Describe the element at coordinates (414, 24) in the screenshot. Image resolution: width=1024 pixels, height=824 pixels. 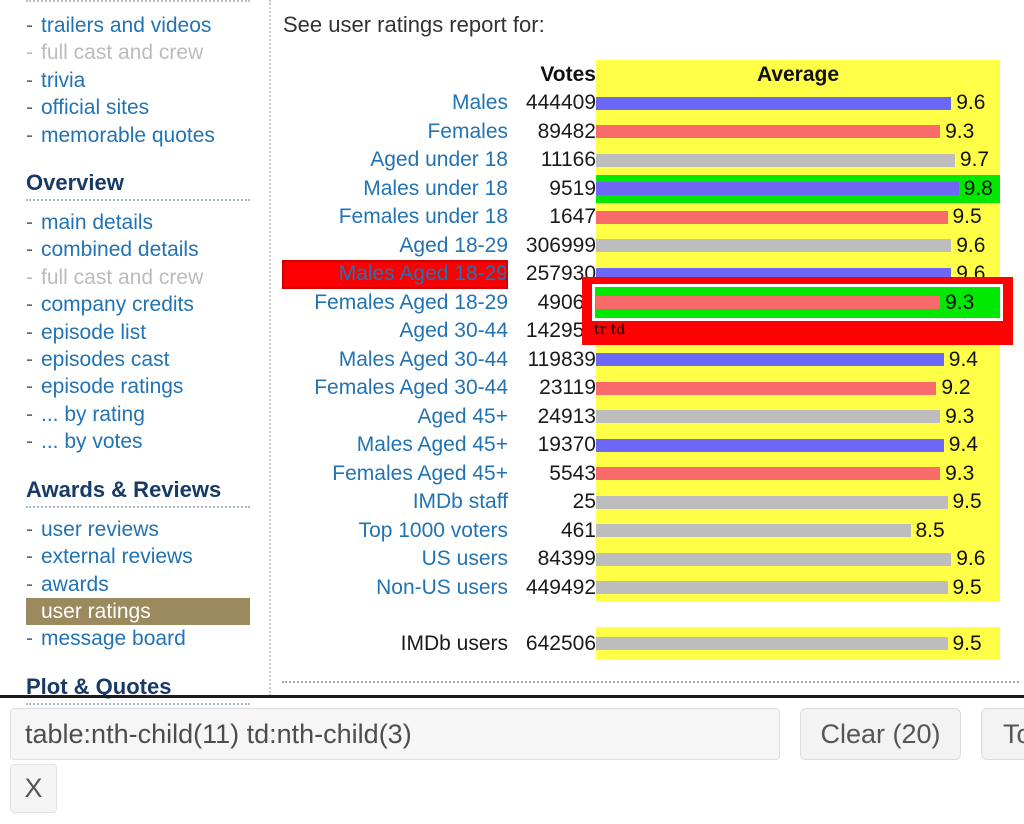
I see `report-title: See user ratings report for:` at that location.